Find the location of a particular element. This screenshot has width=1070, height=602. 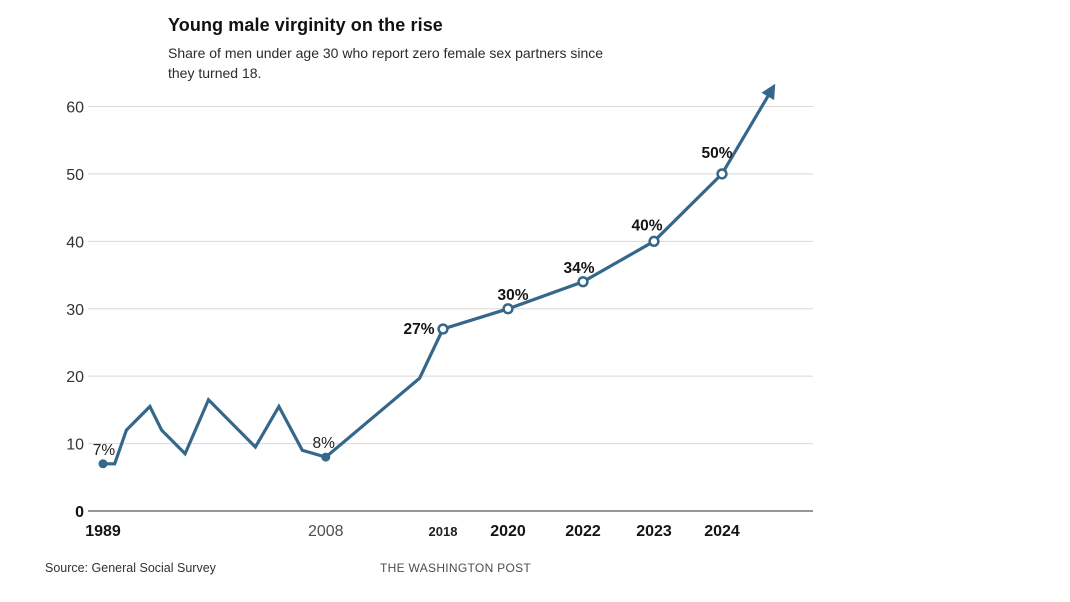

x-axis-label: 2020 is located at coordinates (508, 531).